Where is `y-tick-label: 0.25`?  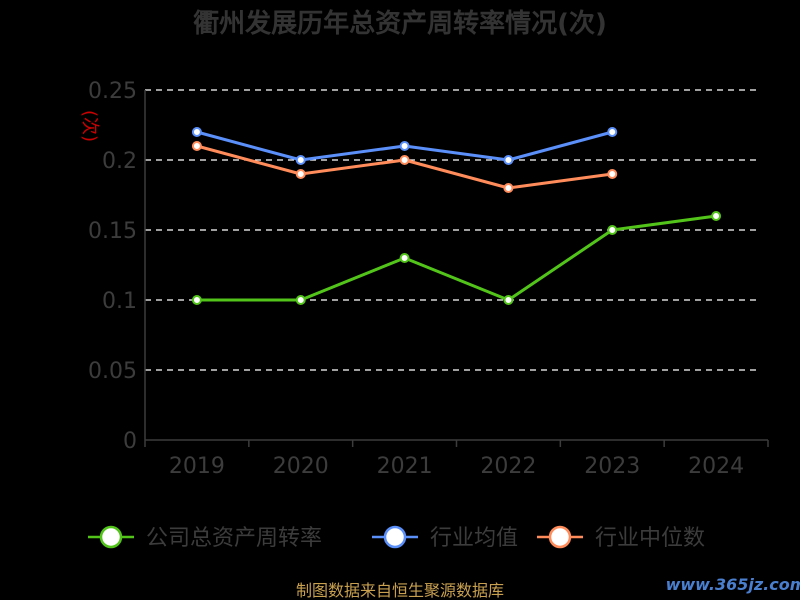
y-tick-label: 0.25 is located at coordinates (112, 91).